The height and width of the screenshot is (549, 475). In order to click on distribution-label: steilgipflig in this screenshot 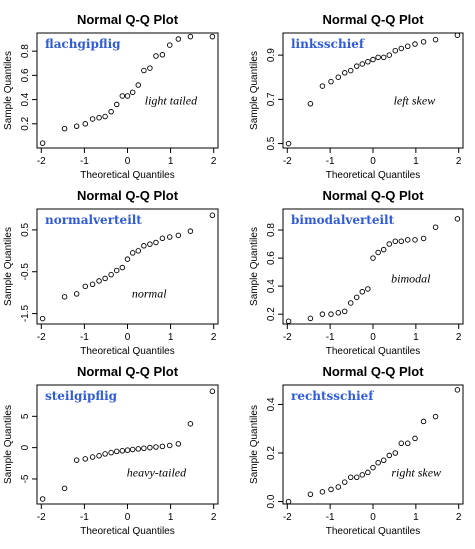, I will do `click(81, 396)`.